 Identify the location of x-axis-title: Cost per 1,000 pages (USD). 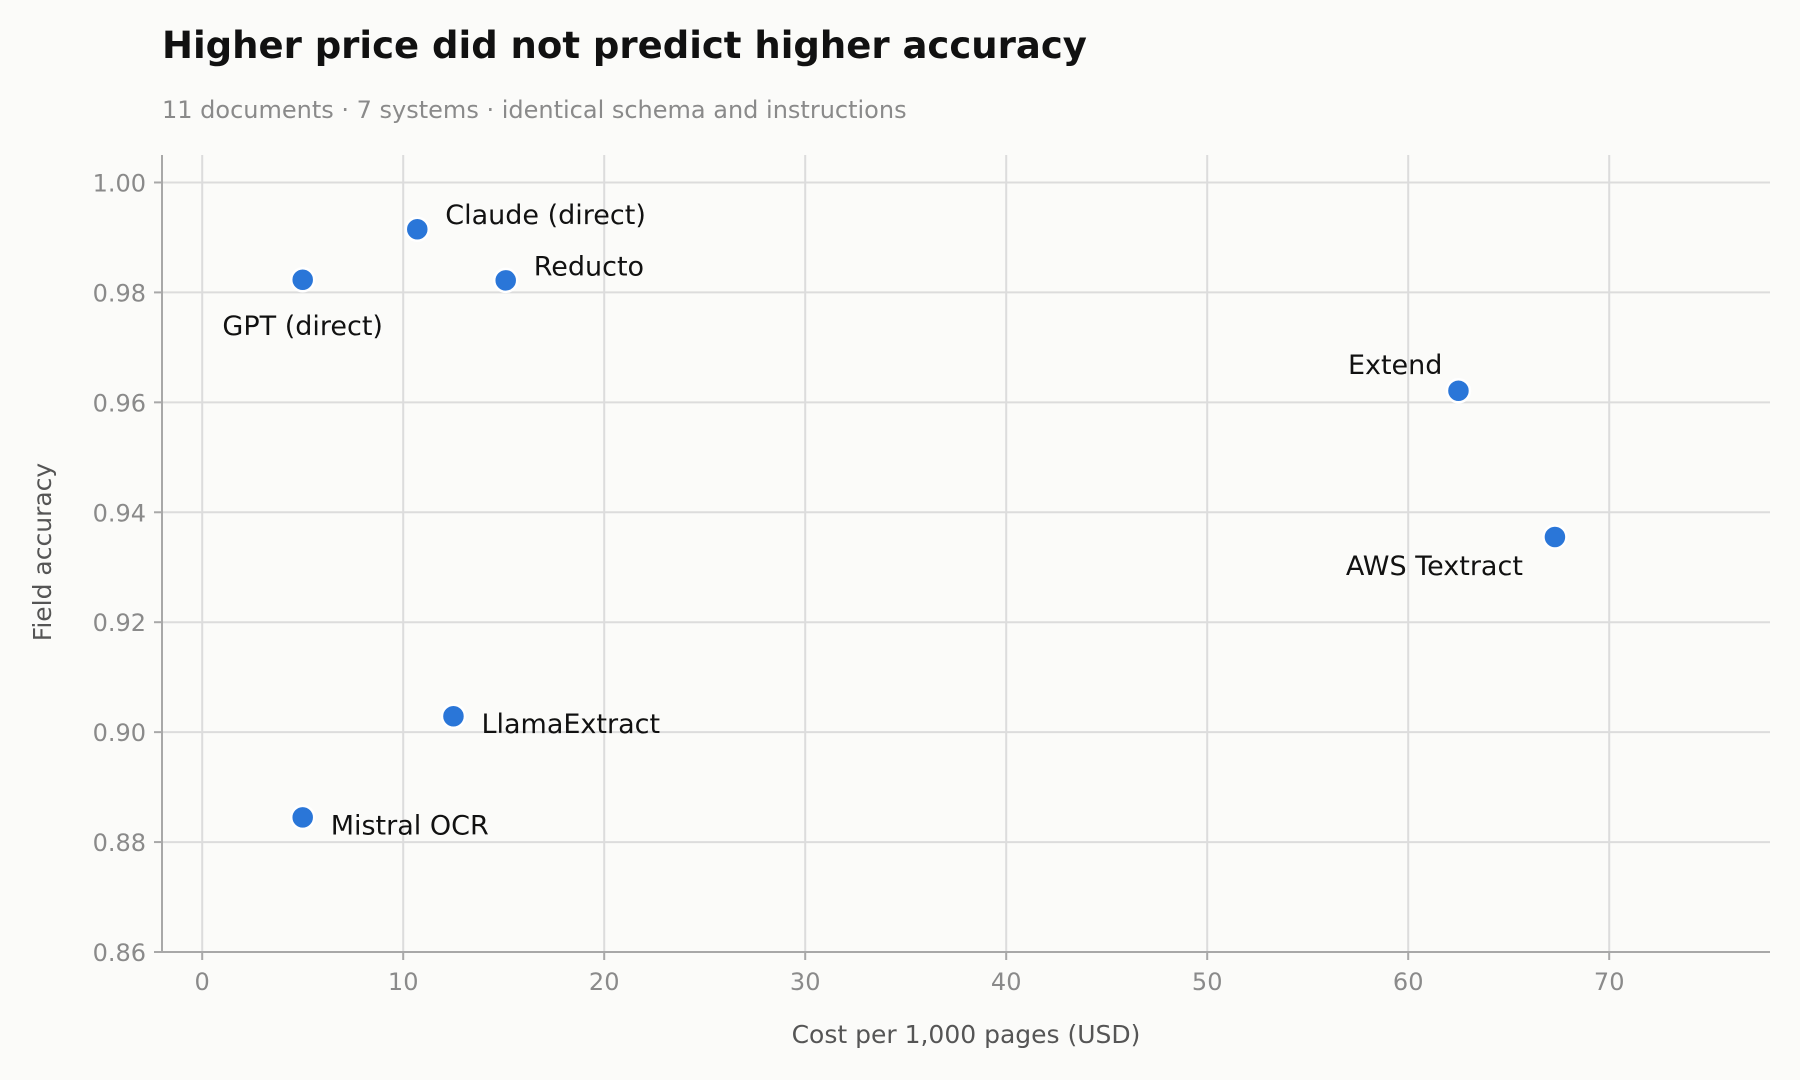
(966, 1034).